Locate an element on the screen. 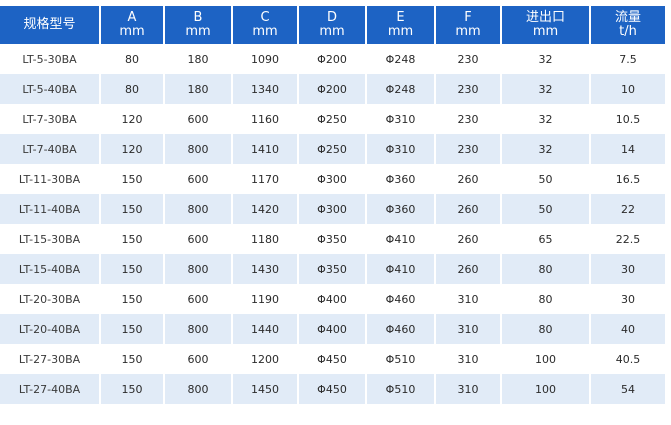 The image size is (671, 425). cell-flow: 10.5 is located at coordinates (627, 119).